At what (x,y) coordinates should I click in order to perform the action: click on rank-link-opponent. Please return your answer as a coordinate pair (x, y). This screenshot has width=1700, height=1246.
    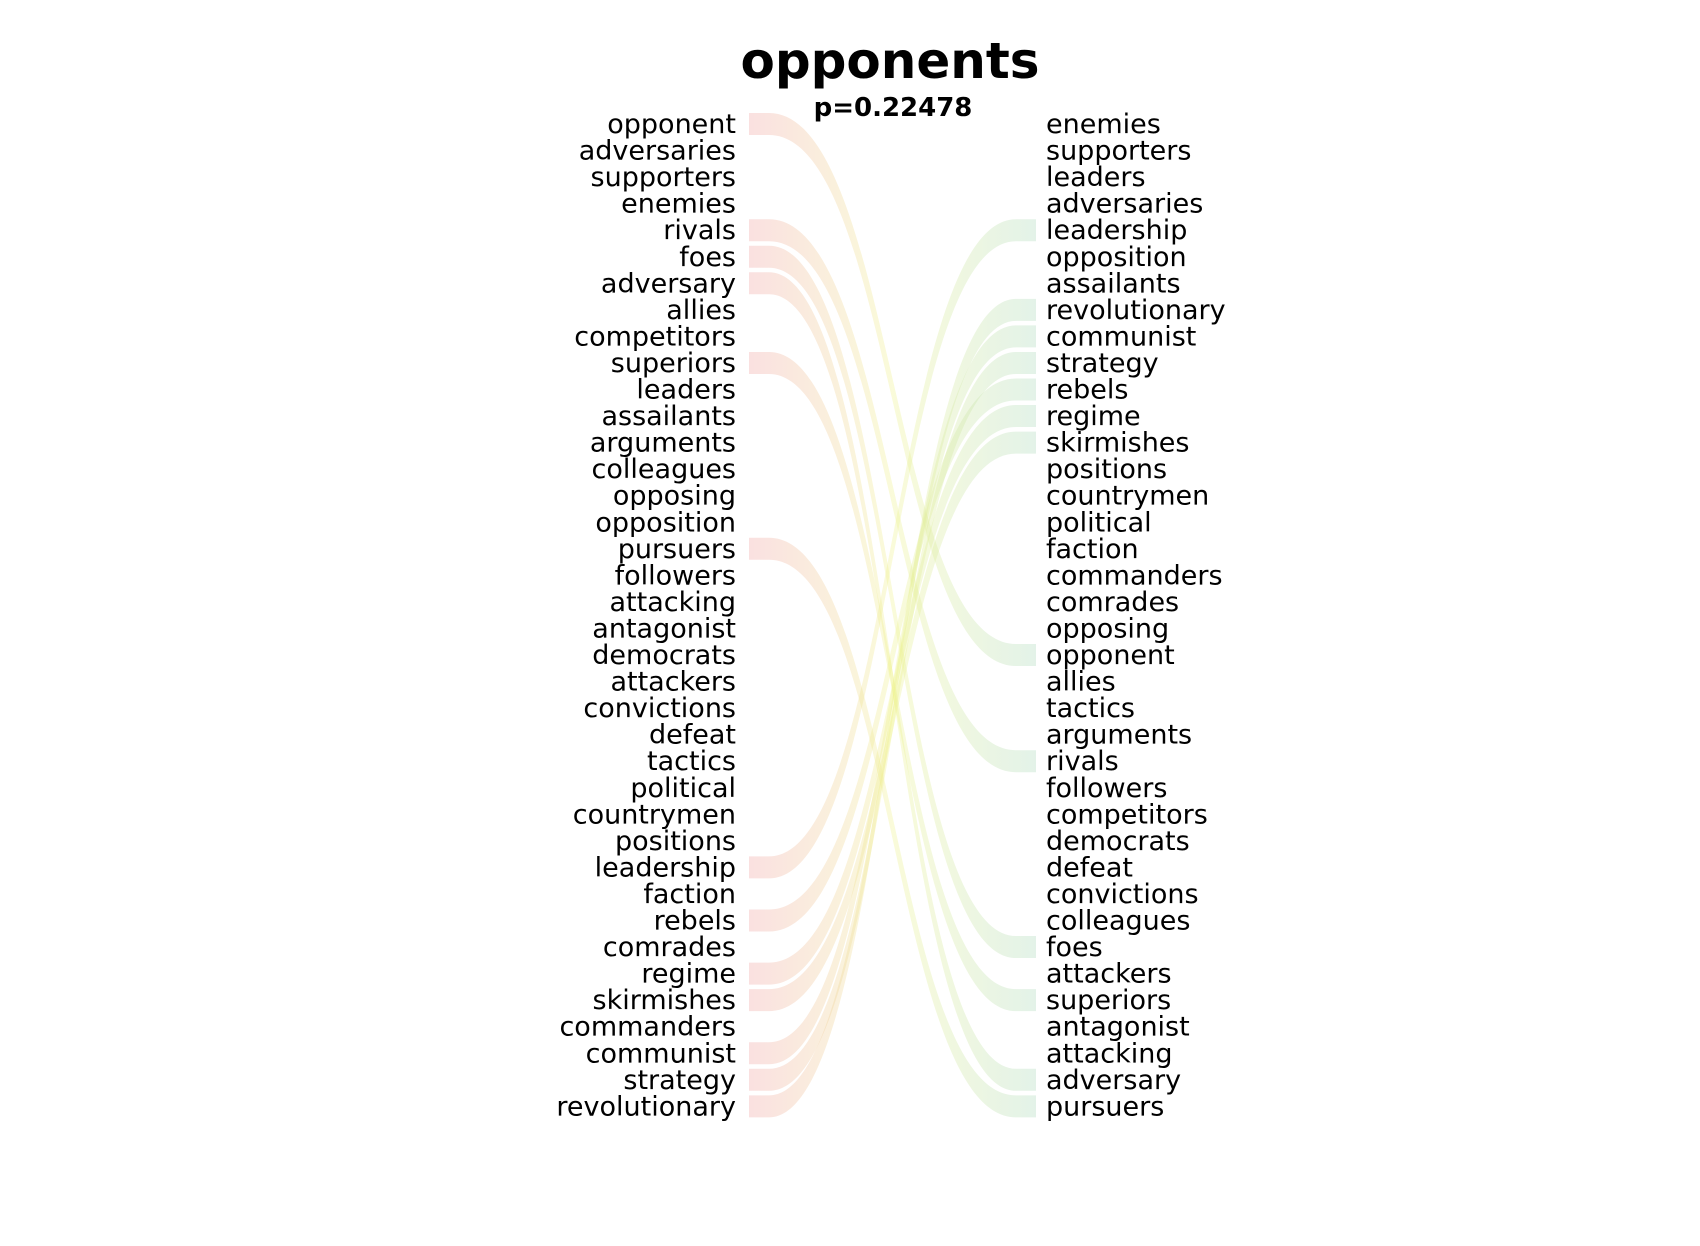
    Looking at the image, I should click on (892, 389).